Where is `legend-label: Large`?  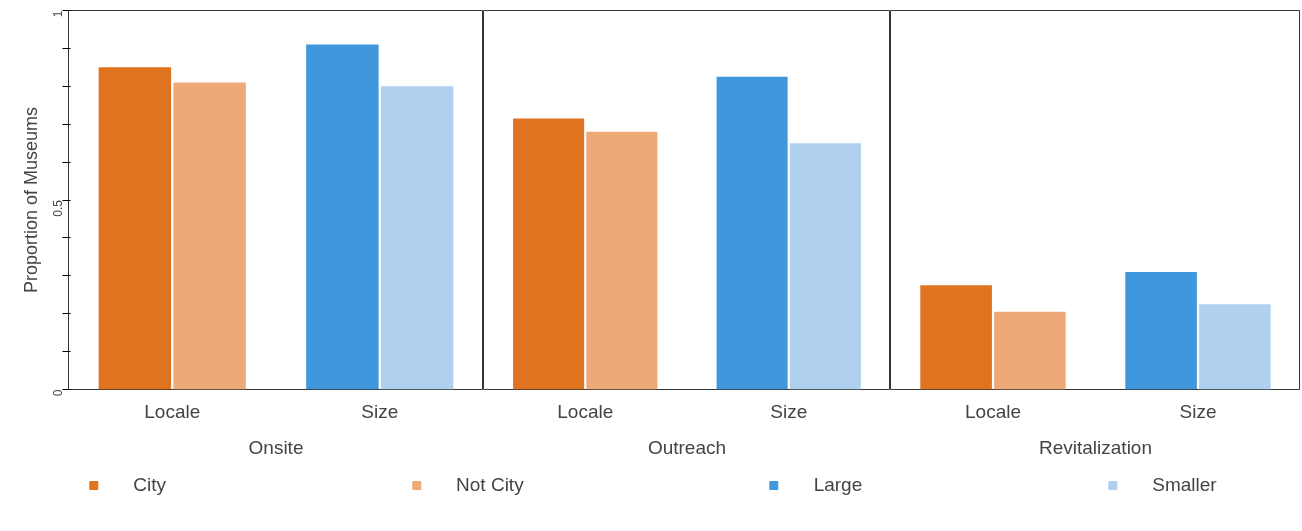 legend-label: Large is located at coordinates (838, 485).